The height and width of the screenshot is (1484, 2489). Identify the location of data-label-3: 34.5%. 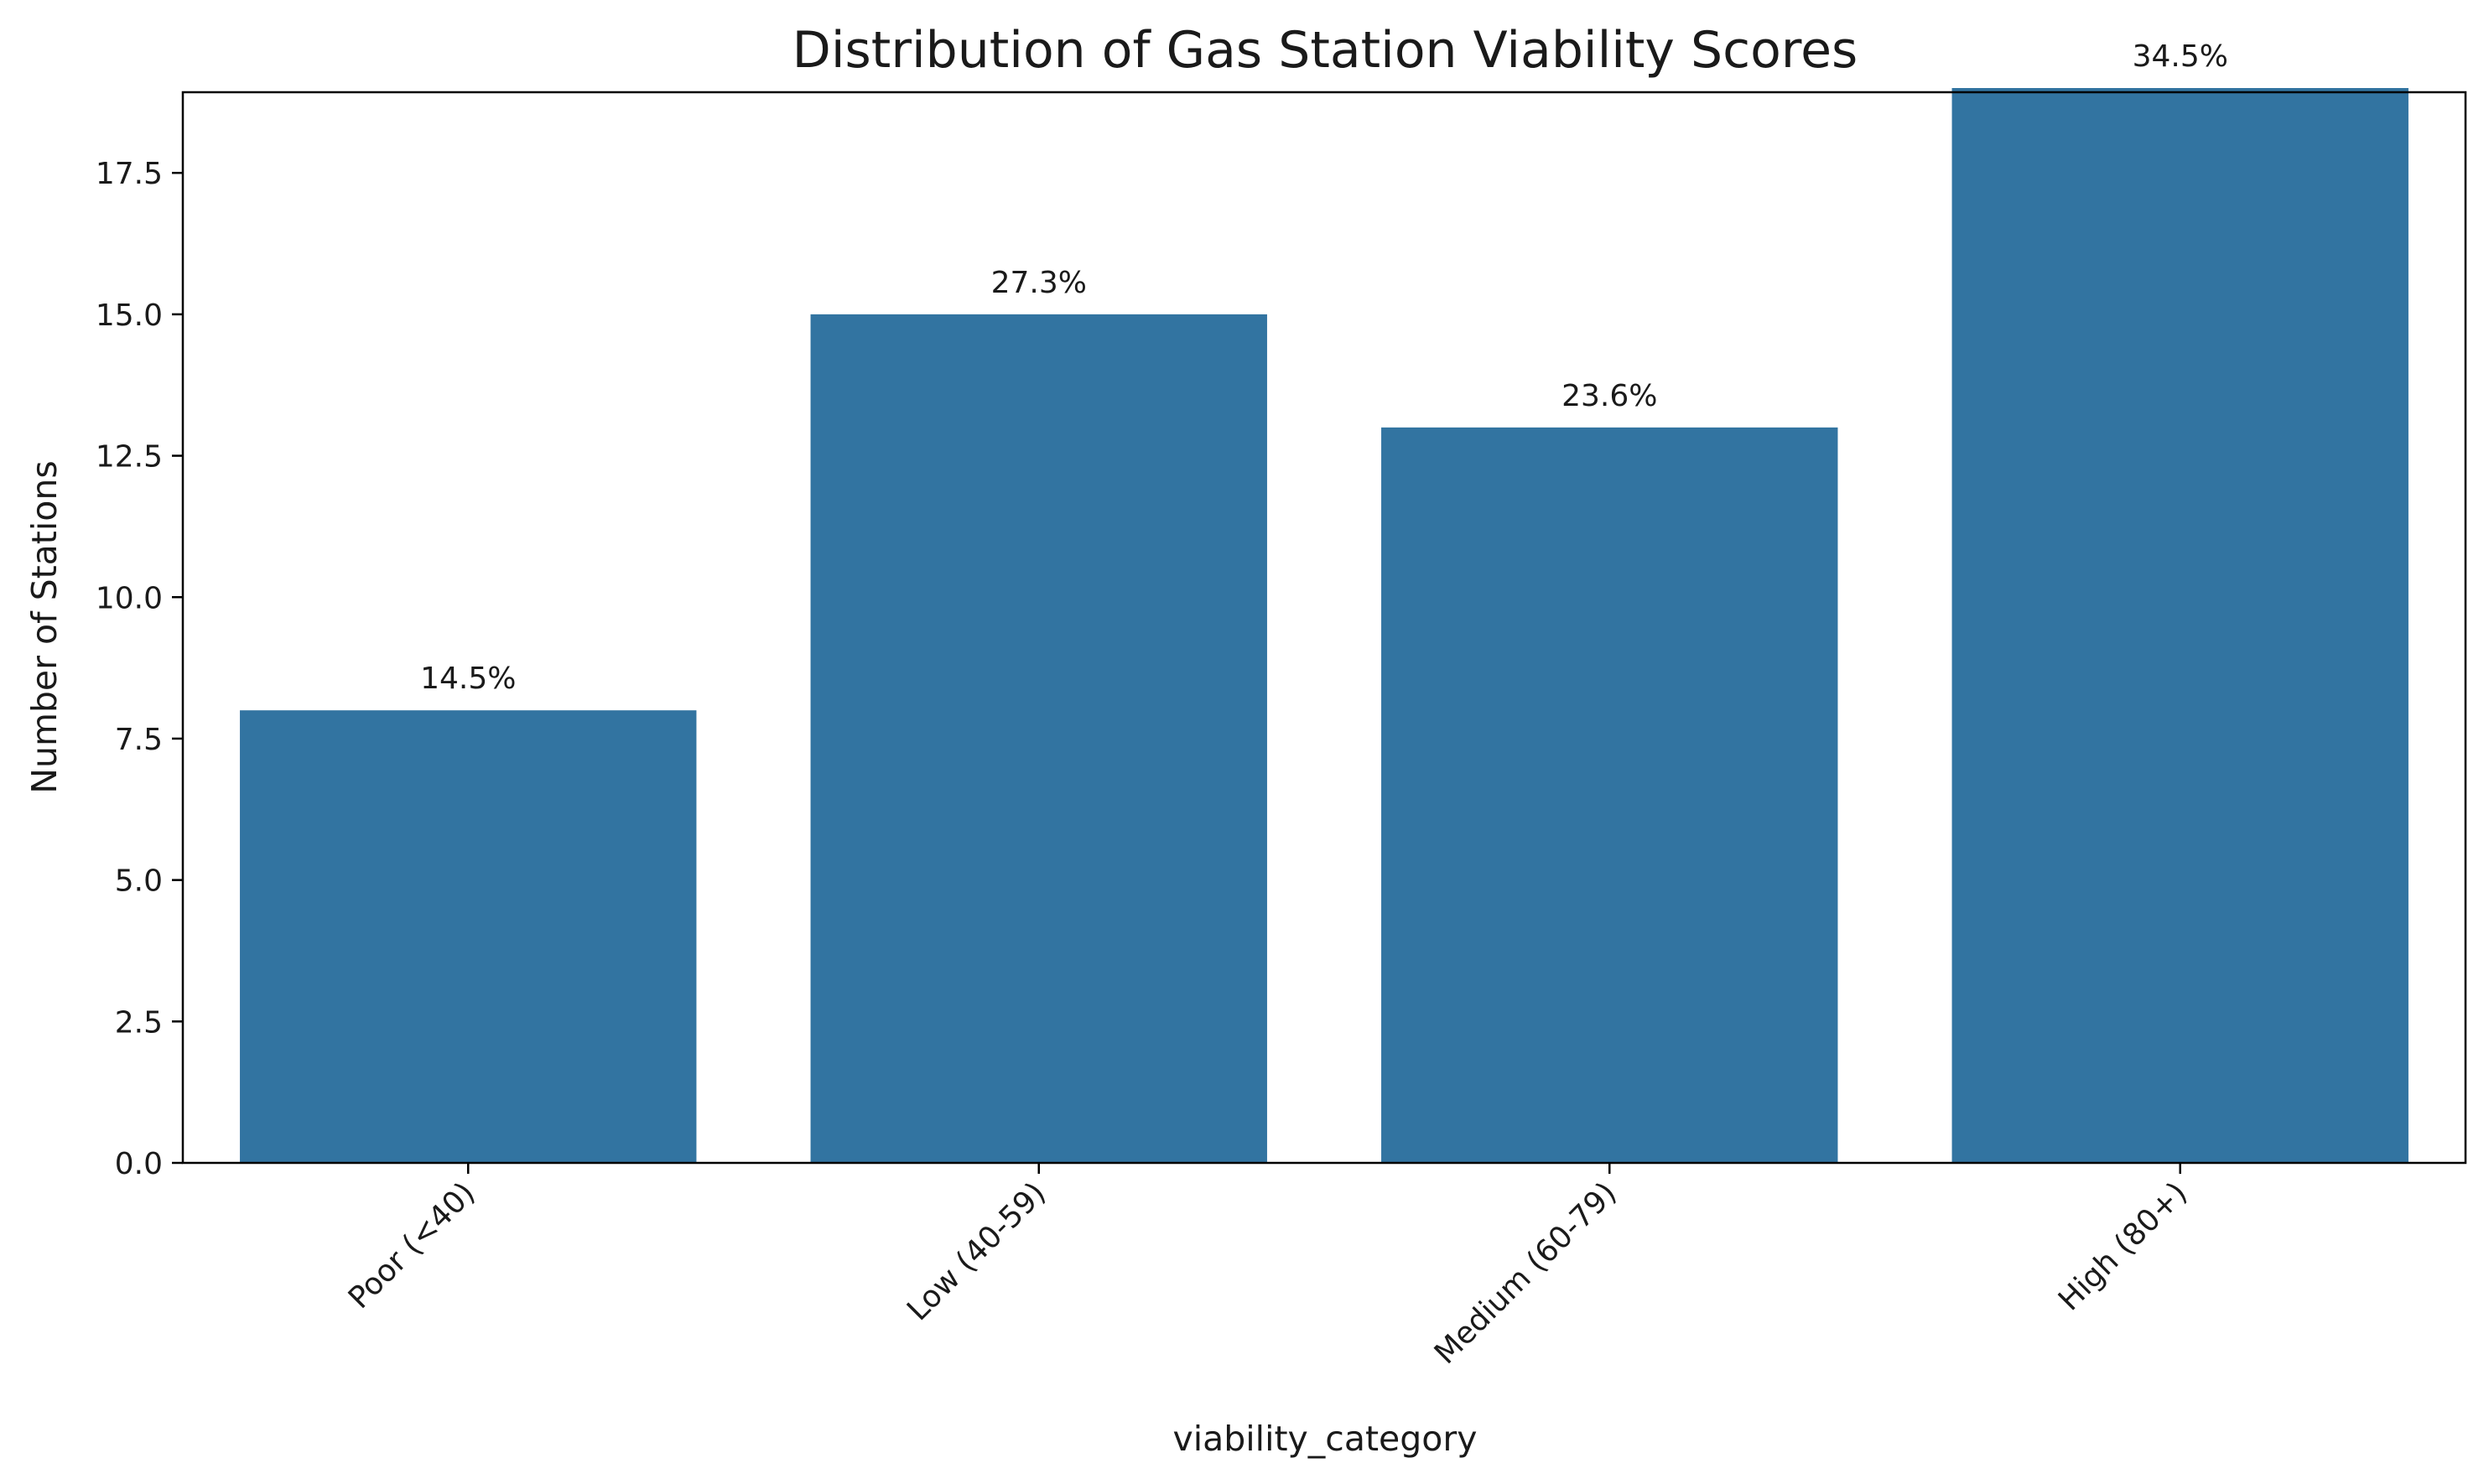
(2180, 56).